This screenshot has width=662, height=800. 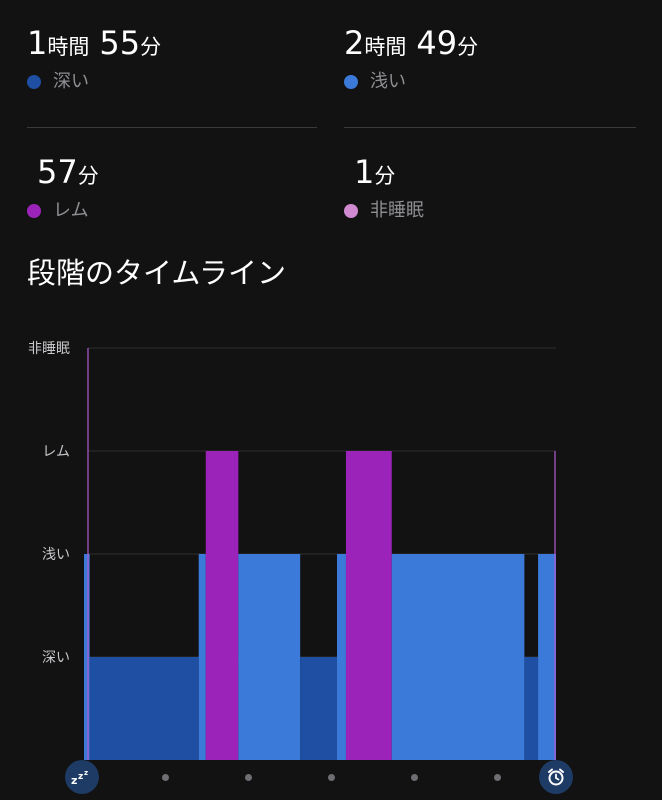 What do you see at coordinates (57, 172) in the screenshot?
I see `stat-rem-minutes: 57` at bounding box center [57, 172].